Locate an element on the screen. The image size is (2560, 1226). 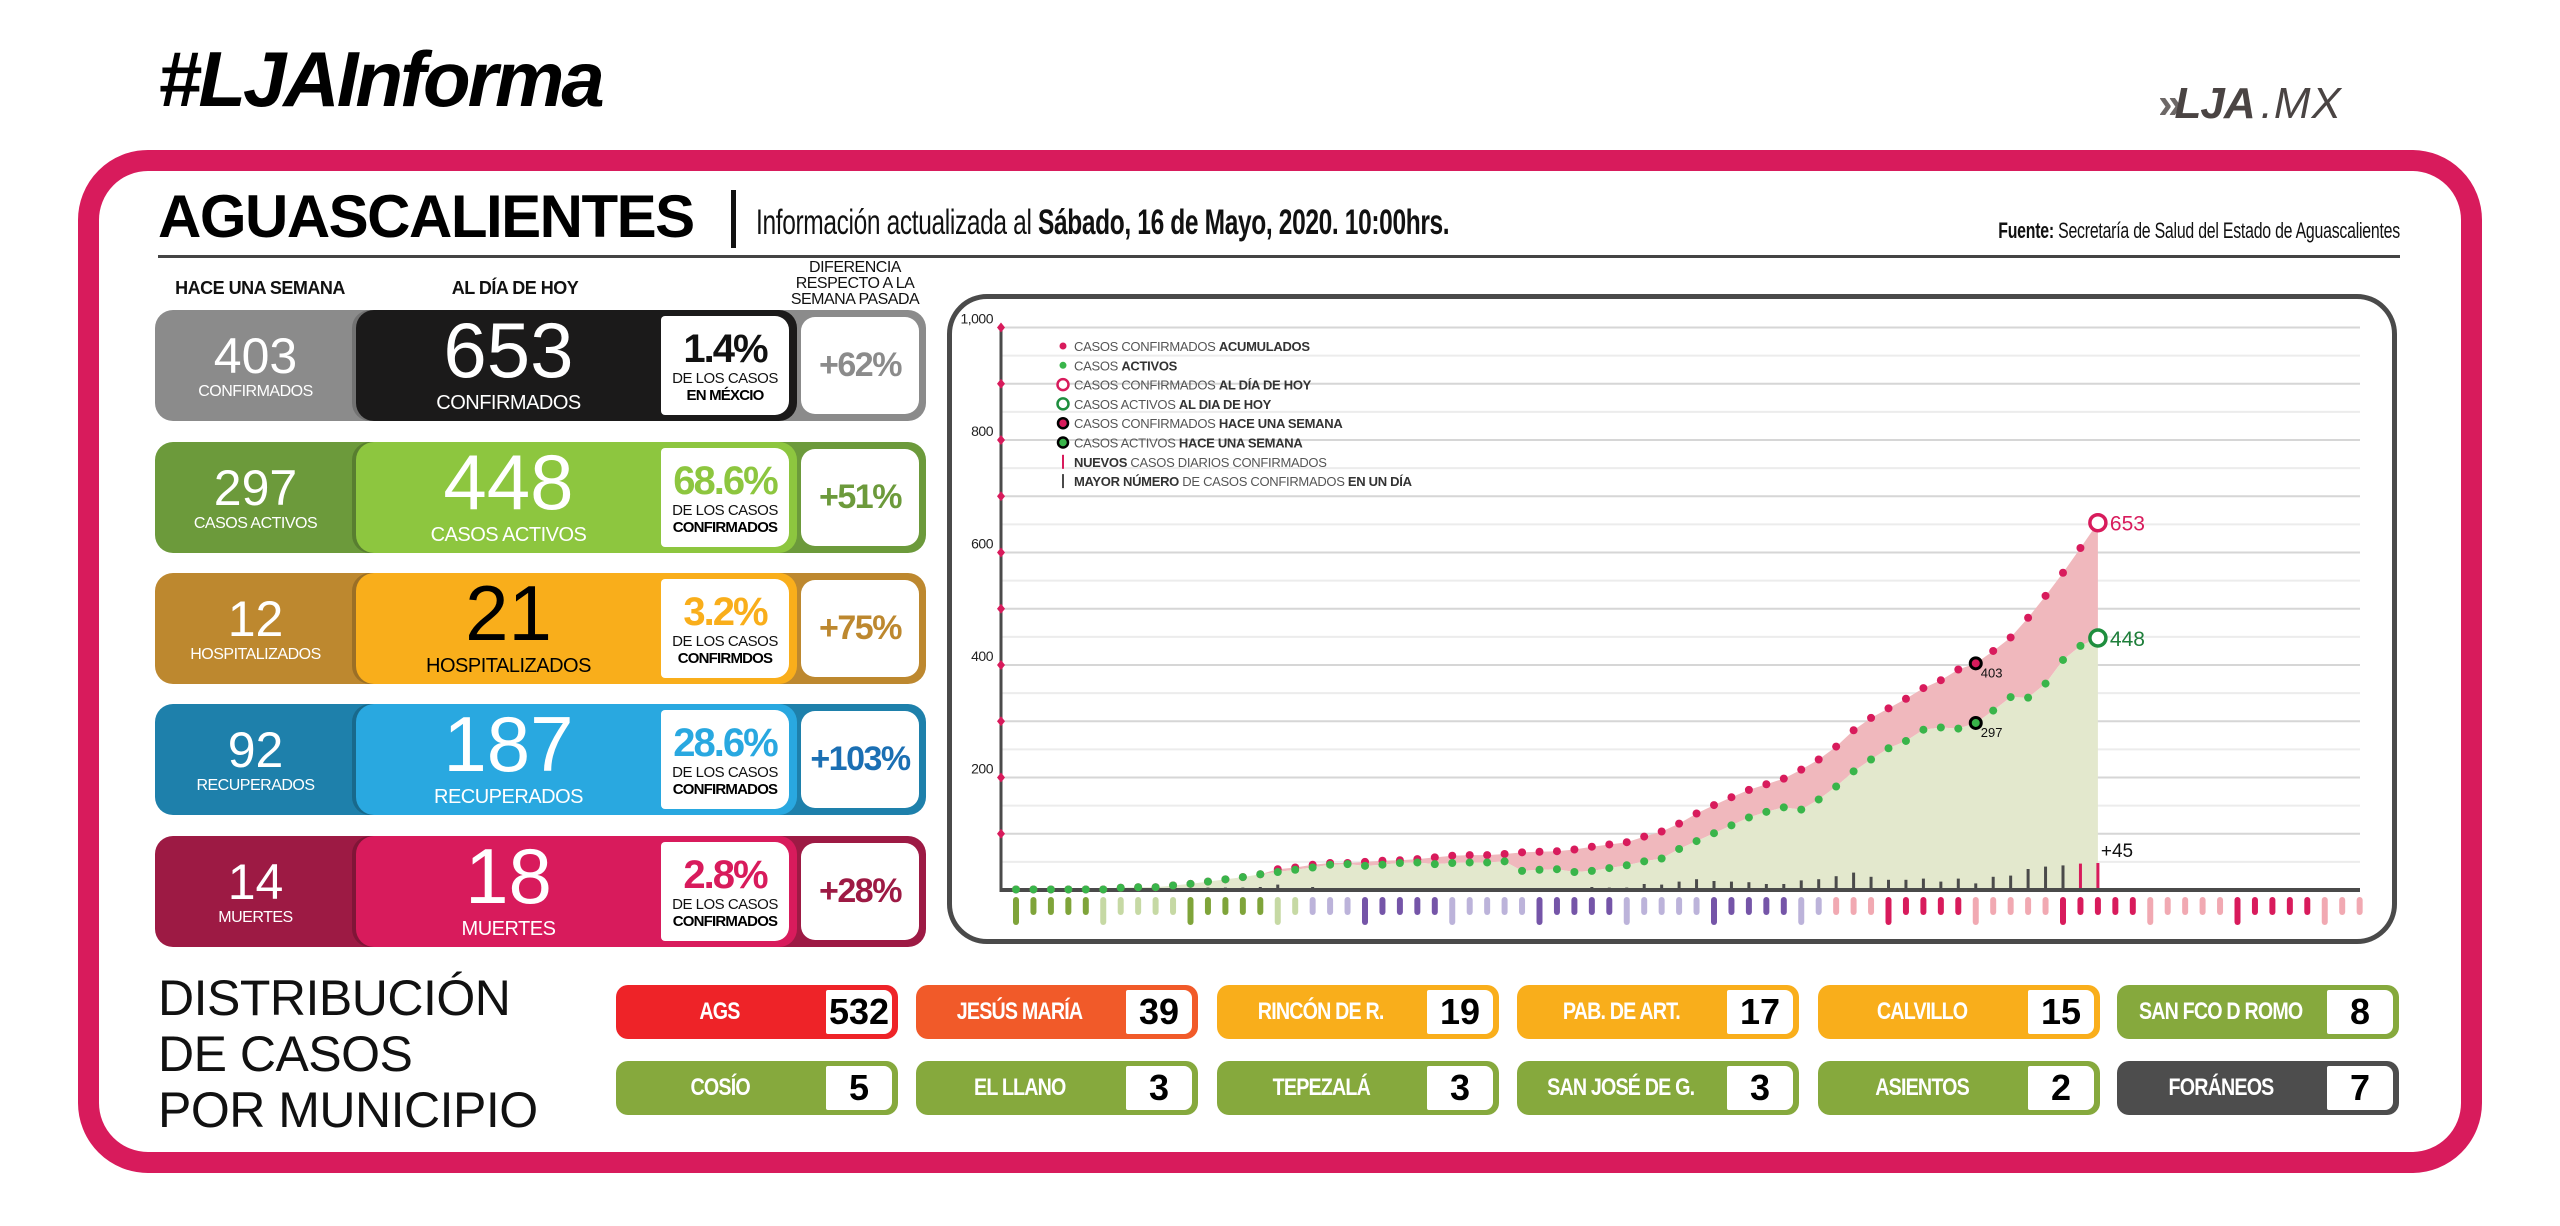
legend-label-part: ACUMULADOS is located at coordinates (1265, 346).